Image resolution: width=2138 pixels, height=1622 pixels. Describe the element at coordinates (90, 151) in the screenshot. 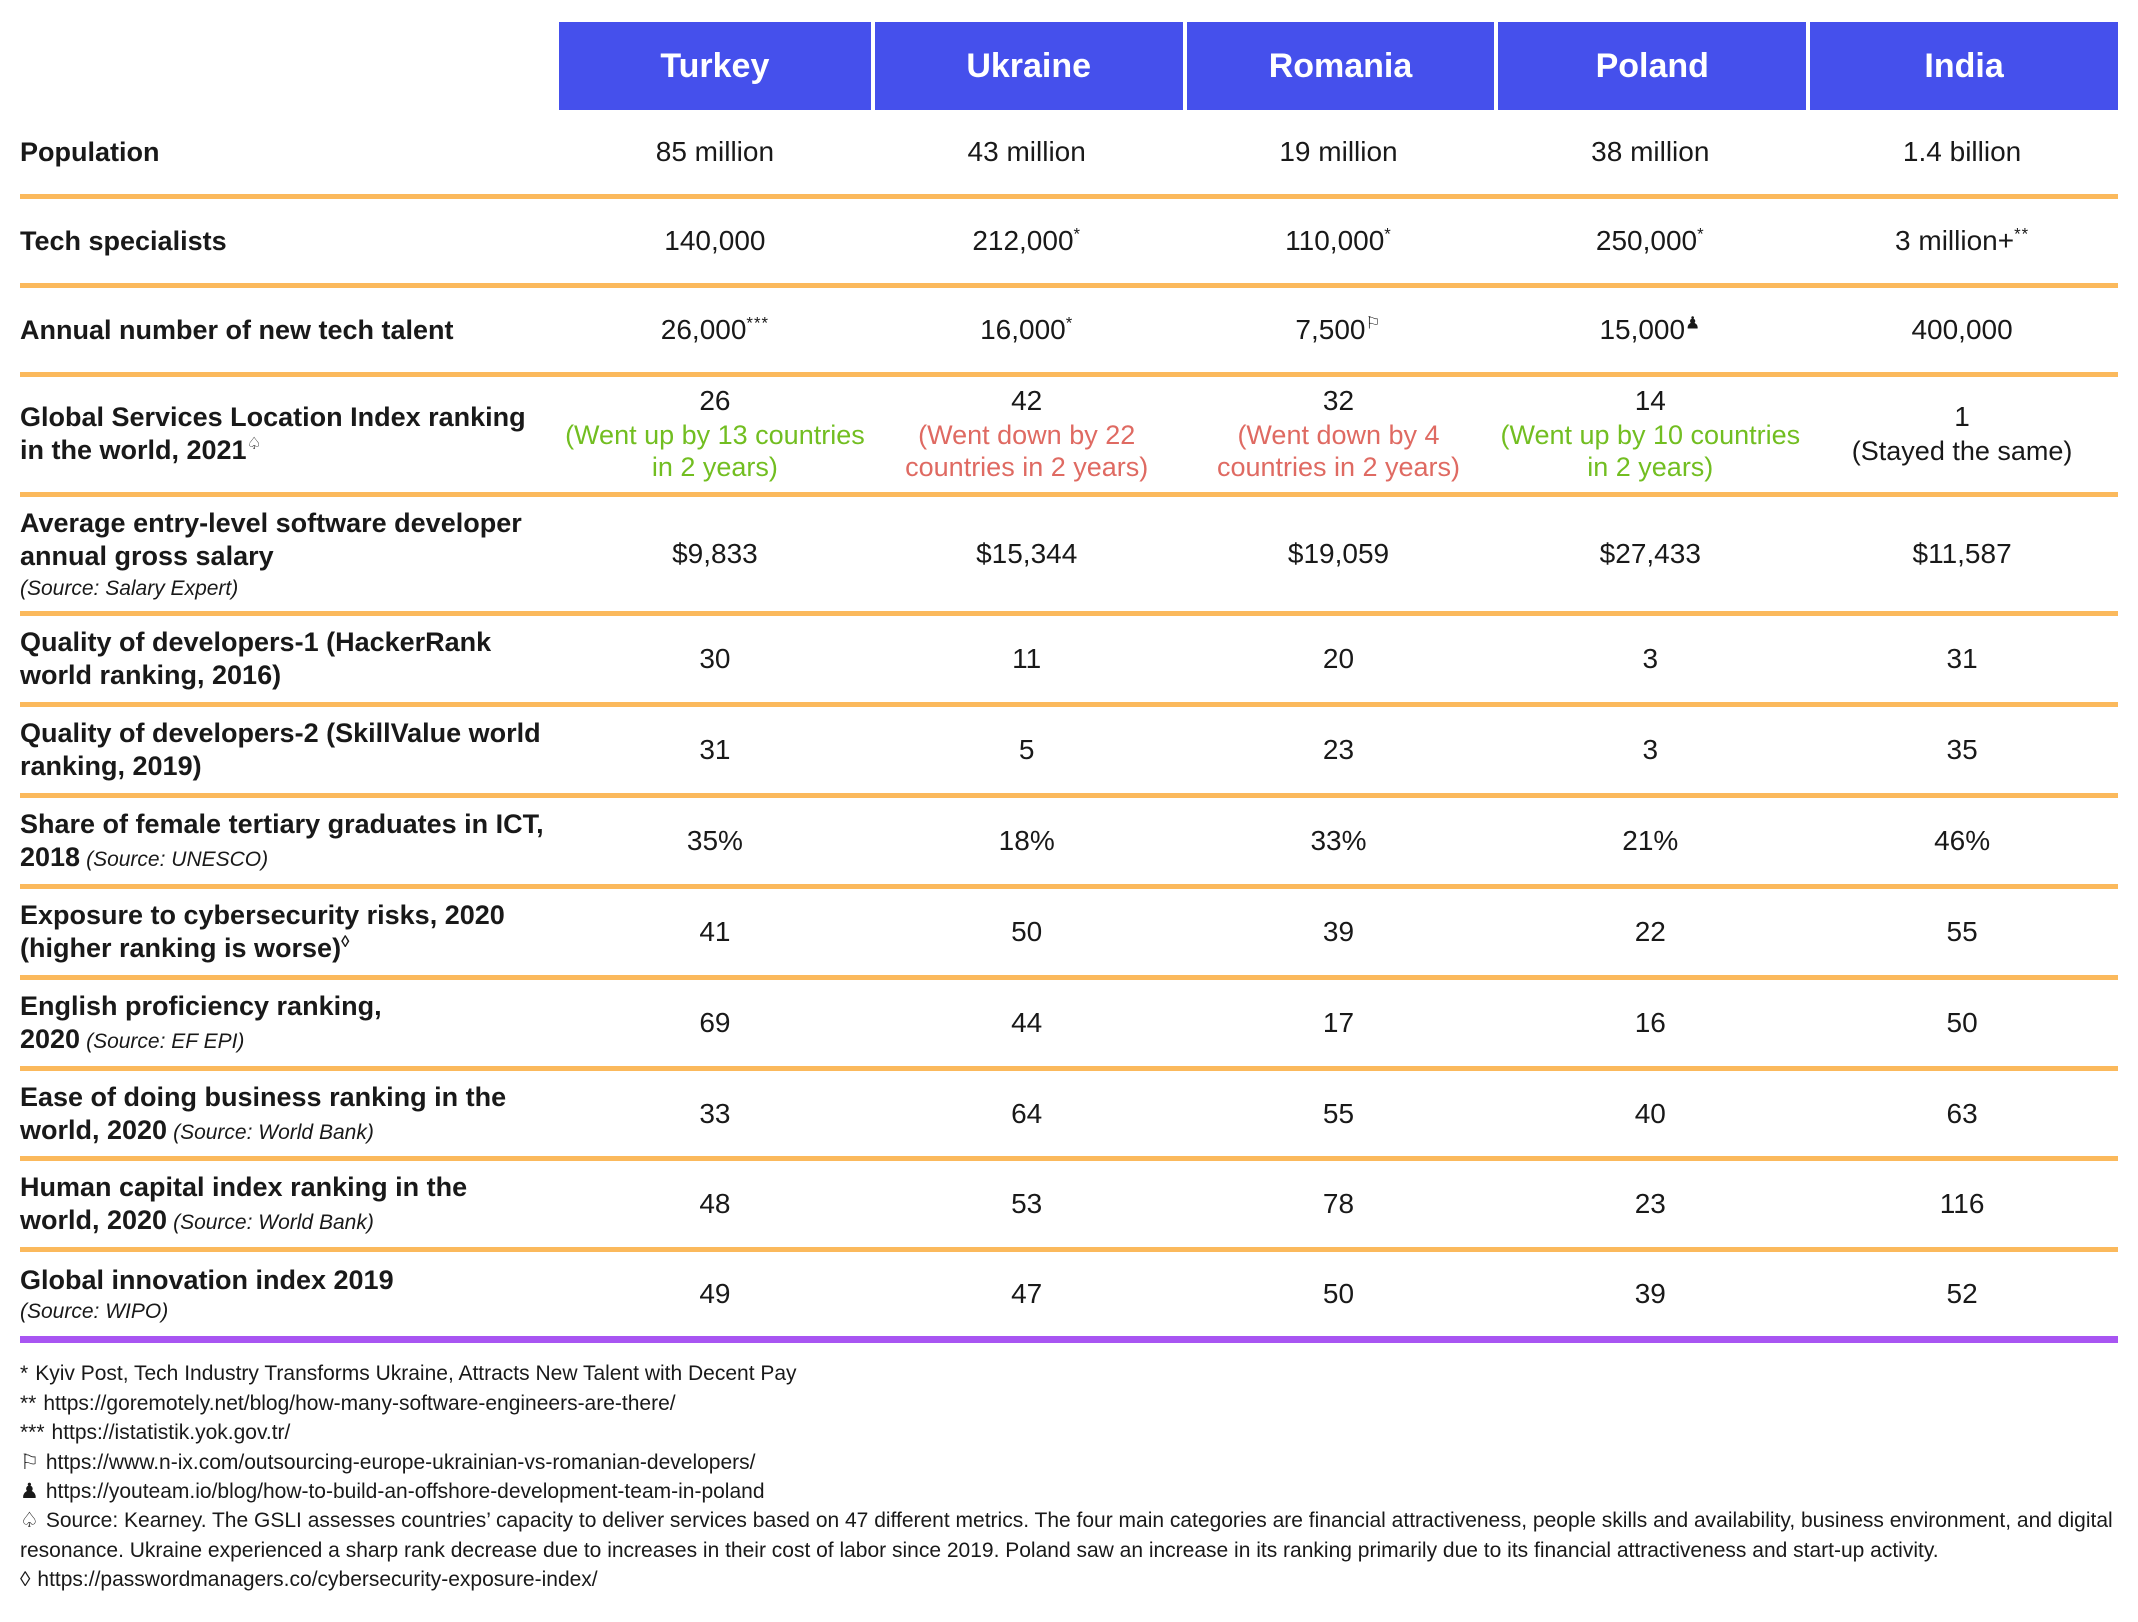

I see `row-label-text: Population` at that location.